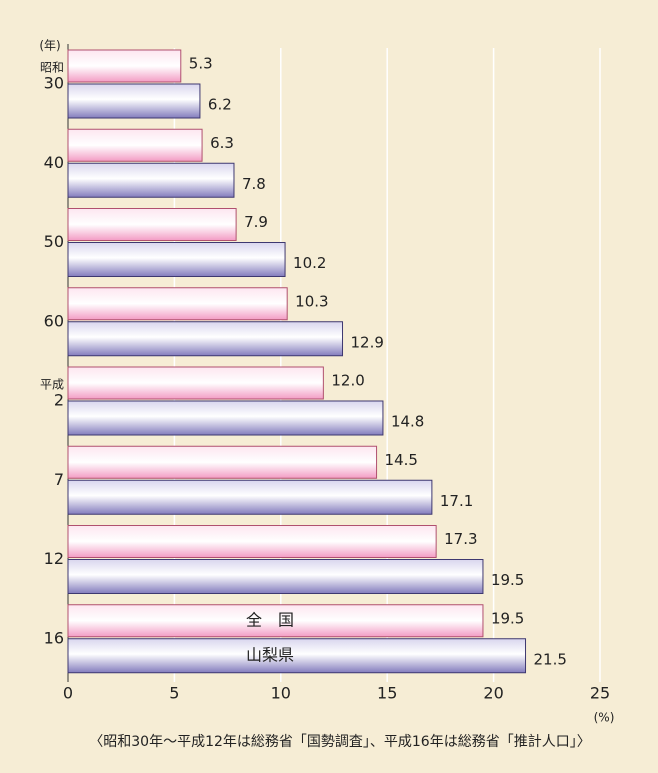 The height and width of the screenshot is (773, 658). What do you see at coordinates (339, 742) in the screenshot?
I see `source-note: 〈昭和30年〜平成12年は総務省「国勢調査」、平成16年は総務省「推計人口」〉` at bounding box center [339, 742].